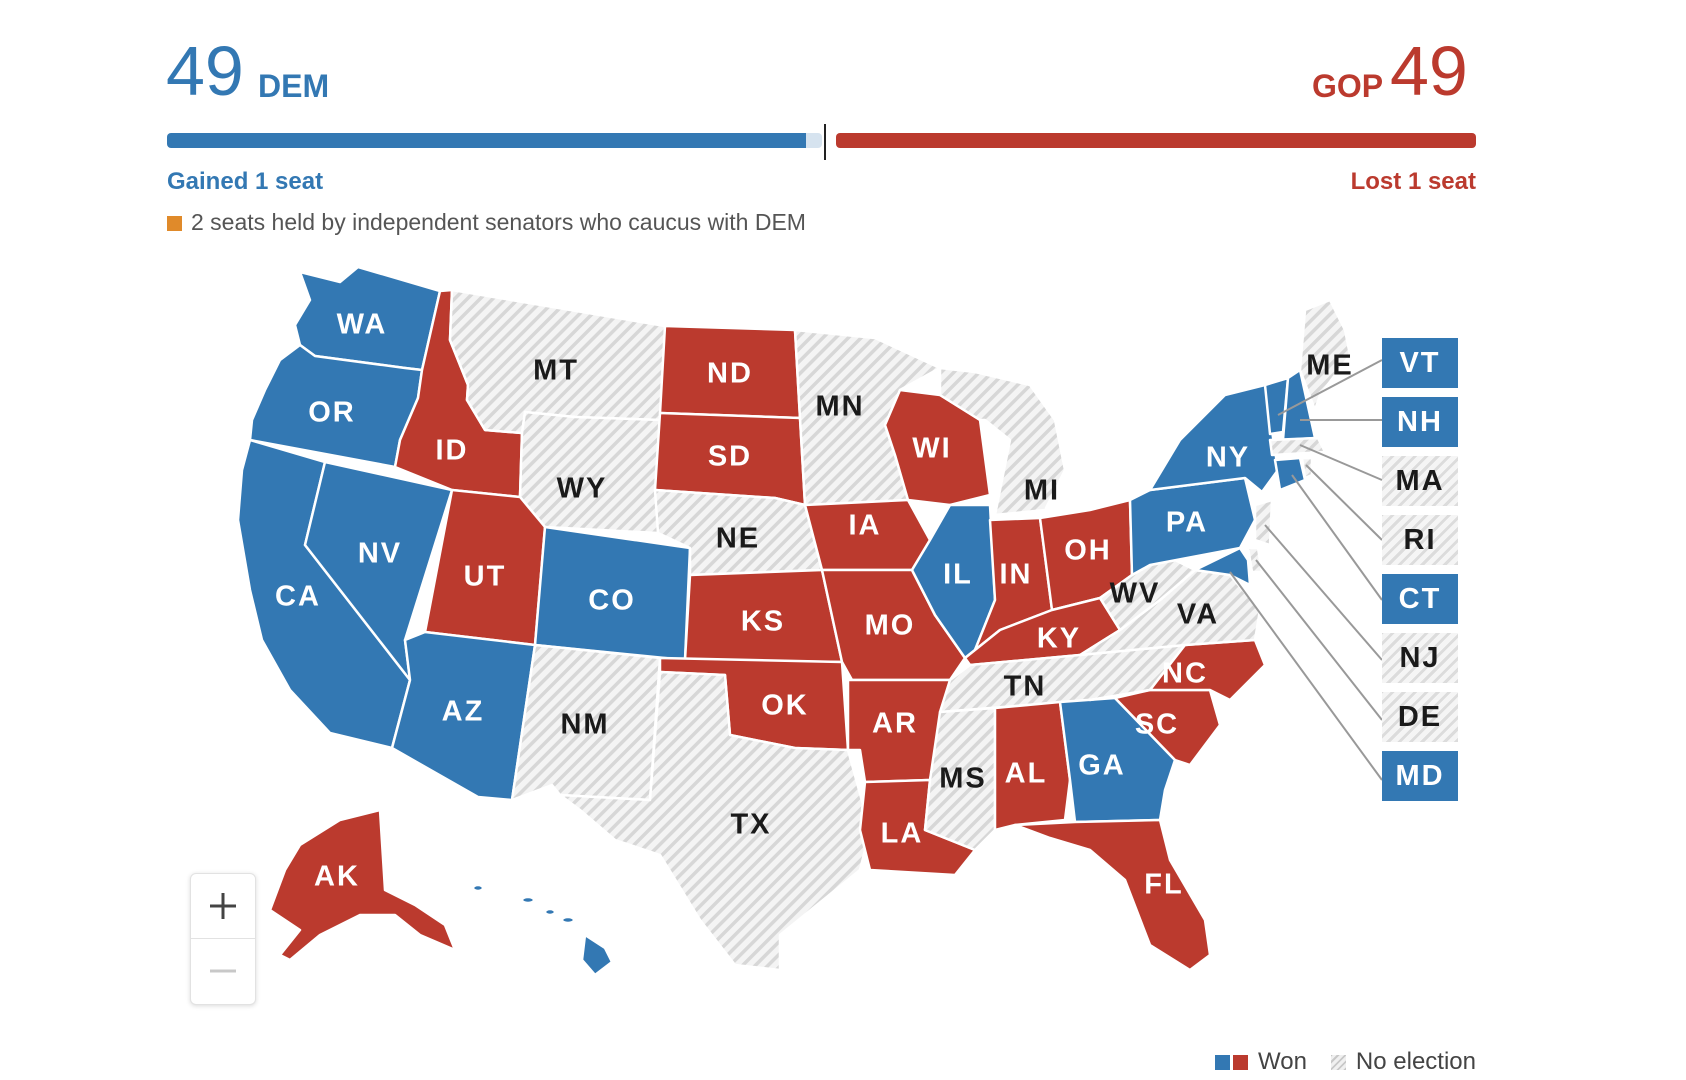 The width and height of the screenshot is (1686, 1080). I want to click on label-AR: AR, so click(895, 724).